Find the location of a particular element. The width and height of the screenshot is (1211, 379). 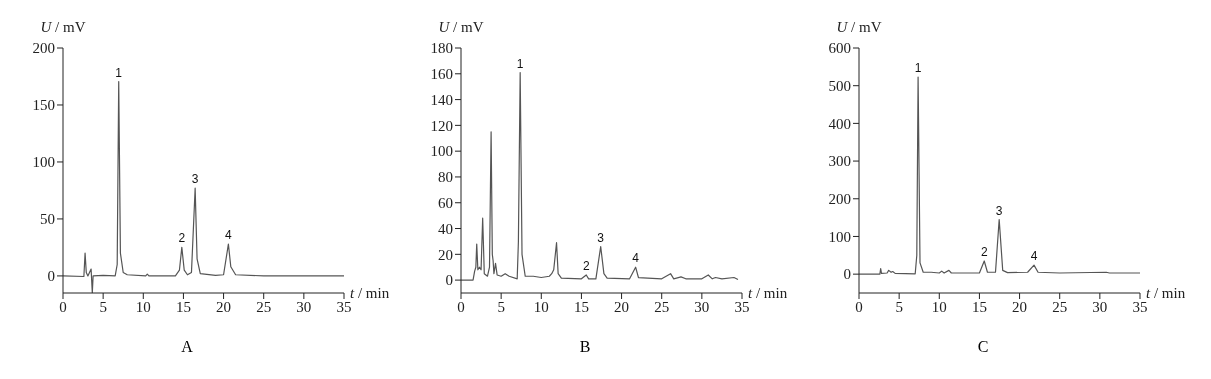

y-tick-label: 600 is located at coordinates (839, 48).